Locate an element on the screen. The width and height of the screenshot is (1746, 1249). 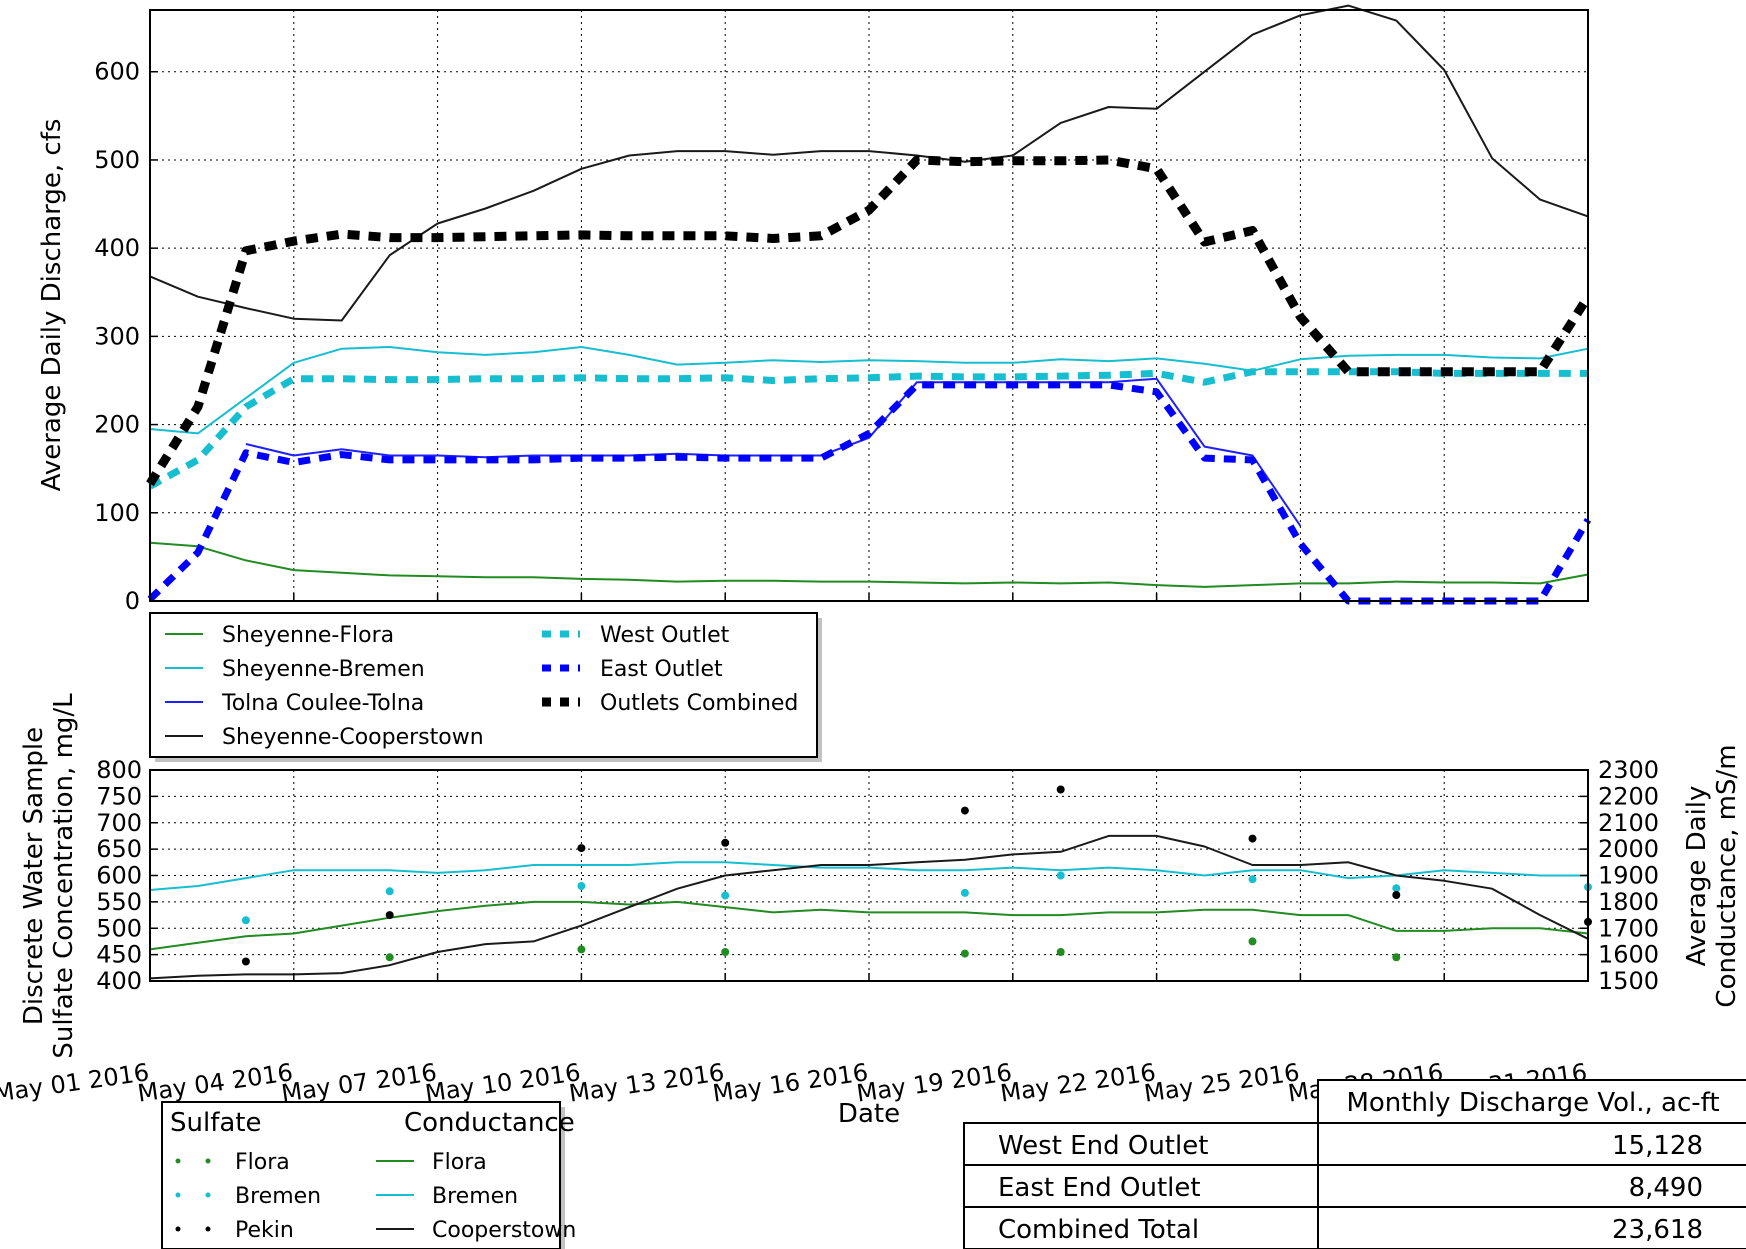
discharge-legend-label: West Outlet is located at coordinates (665, 635).